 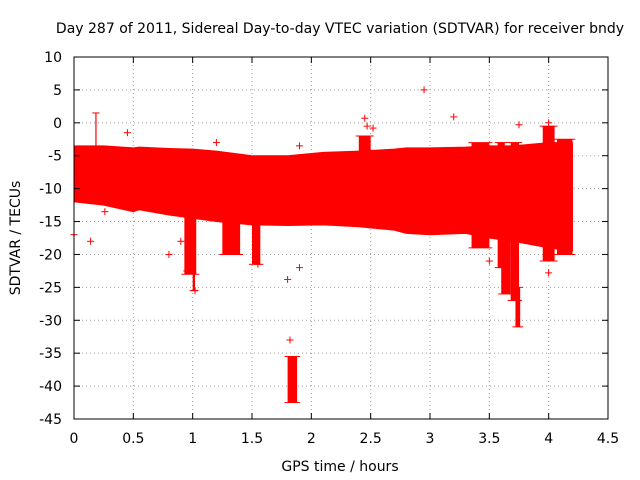 What do you see at coordinates (339, 467) in the screenshot?
I see `x-axis-label: GPS time / hours` at bounding box center [339, 467].